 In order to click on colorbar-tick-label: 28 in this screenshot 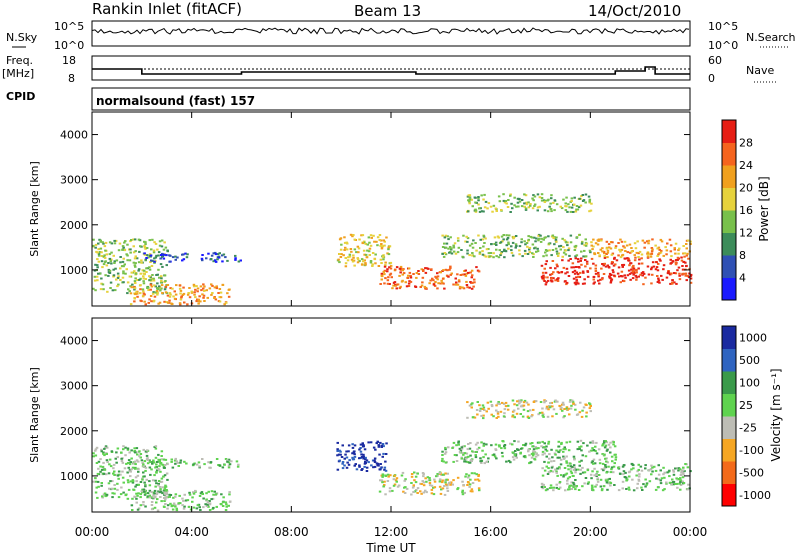, I will do `click(746, 143)`.